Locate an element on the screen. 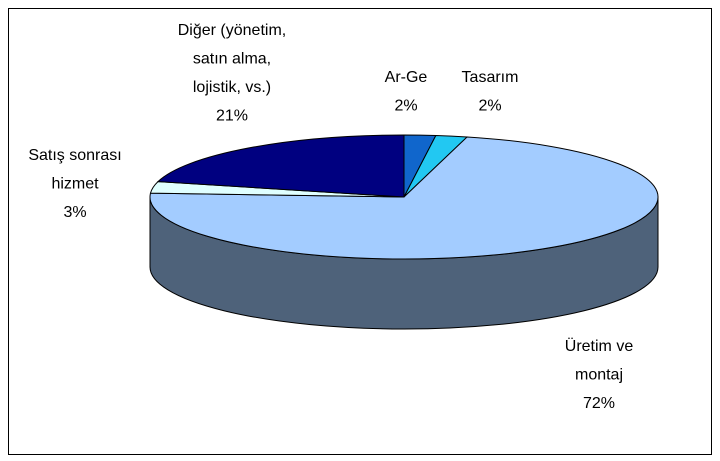 The height and width of the screenshot is (461, 720). slice-label: lojistik, vs.) is located at coordinates (232, 87).